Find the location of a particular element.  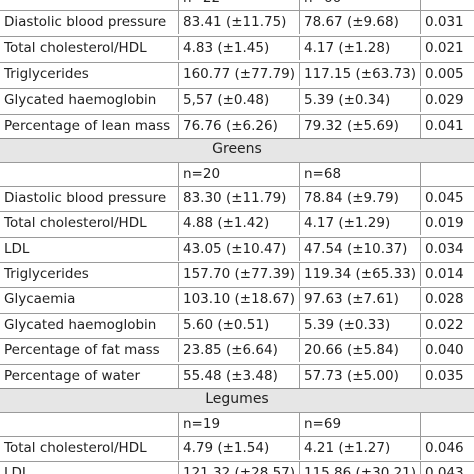

group1-value: 121.32 (±28.57) is located at coordinates (239, 468).